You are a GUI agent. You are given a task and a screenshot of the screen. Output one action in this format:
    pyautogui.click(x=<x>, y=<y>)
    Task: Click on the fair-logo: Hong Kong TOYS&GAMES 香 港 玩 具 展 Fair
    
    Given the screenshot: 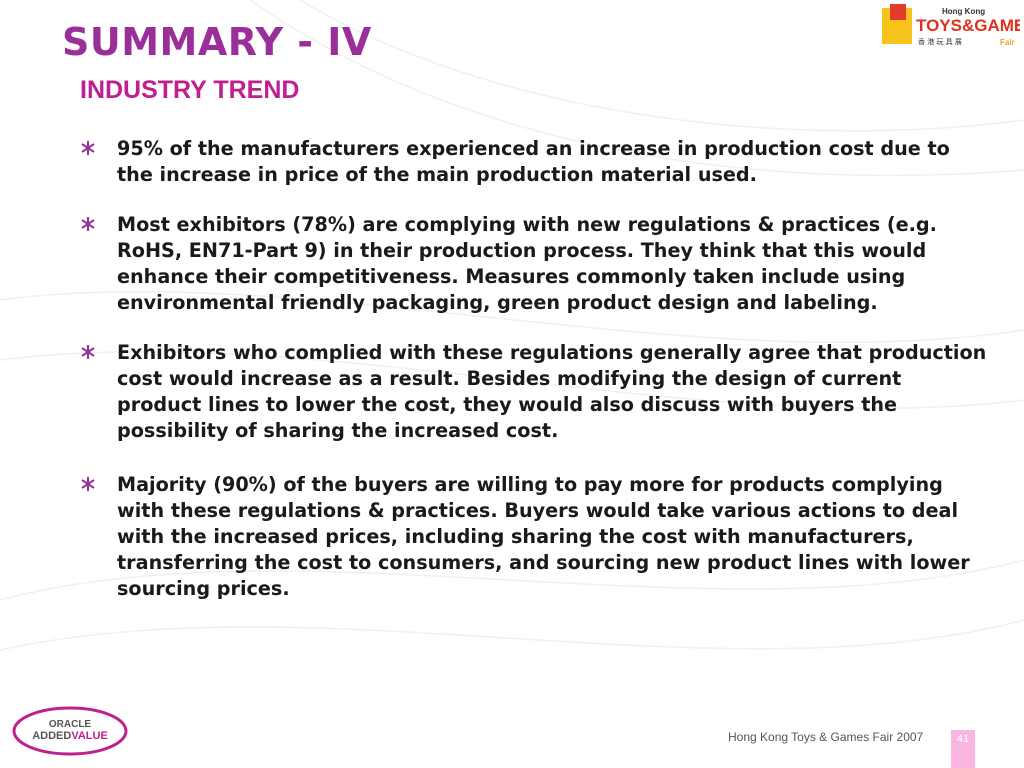 What is the action you would take?
    pyautogui.click(x=951, y=25)
    